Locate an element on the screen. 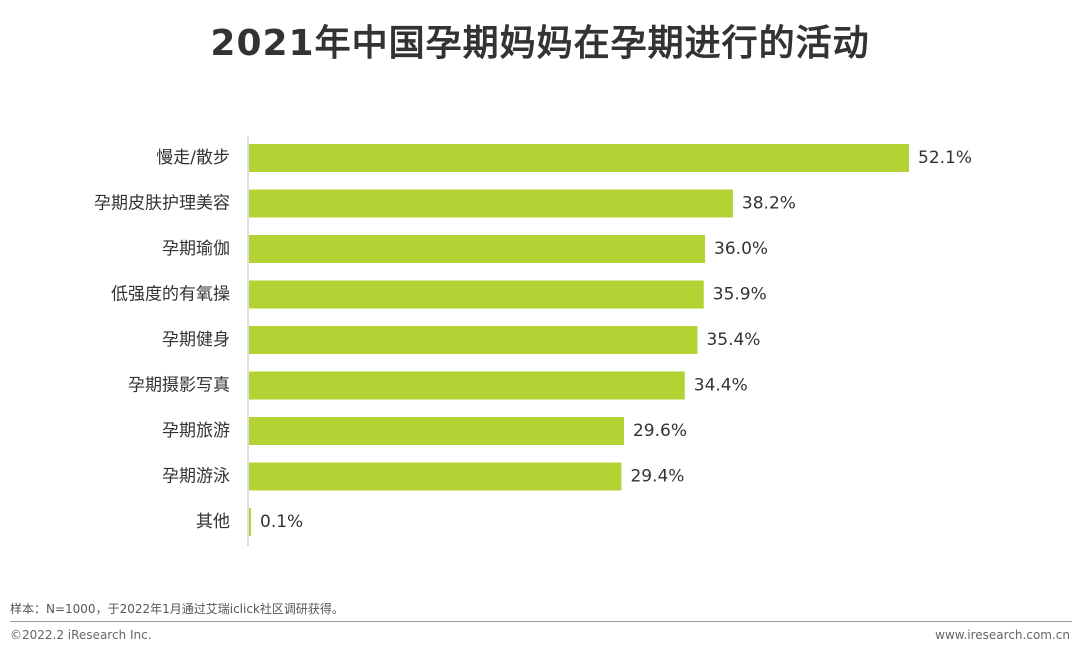 The image size is (1080, 658). value-label: 0.1% is located at coordinates (281, 522).